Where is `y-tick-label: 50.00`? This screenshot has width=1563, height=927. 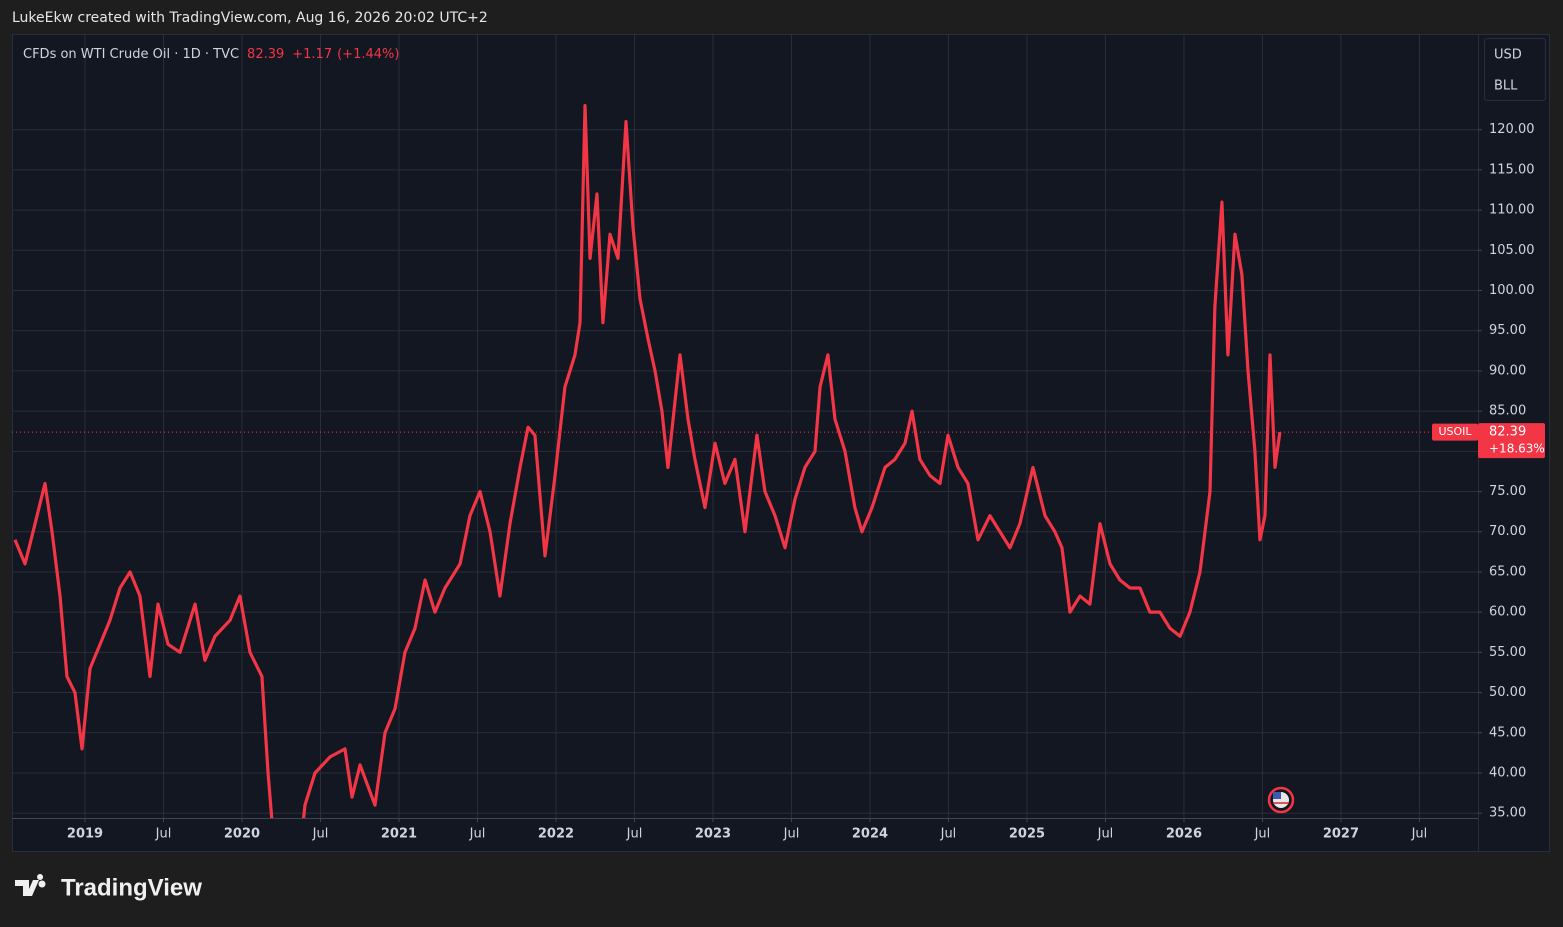 y-tick-label: 50.00 is located at coordinates (1507, 692).